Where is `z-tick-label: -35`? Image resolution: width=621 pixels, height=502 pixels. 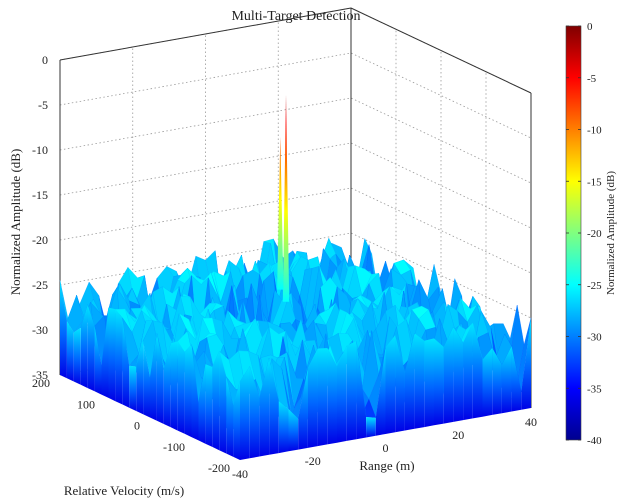
z-tick-label: -35 is located at coordinates (40, 375).